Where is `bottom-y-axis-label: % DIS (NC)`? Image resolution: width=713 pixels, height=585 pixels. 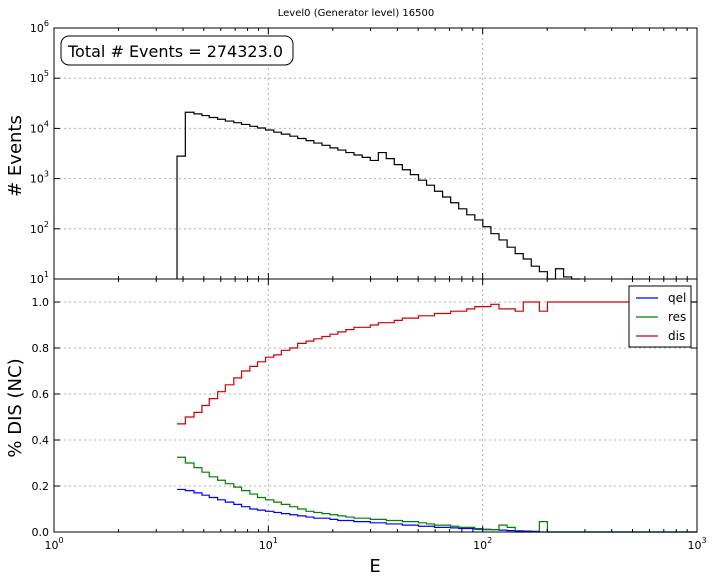 bottom-y-axis-label: % DIS (NC) is located at coordinates (15, 407).